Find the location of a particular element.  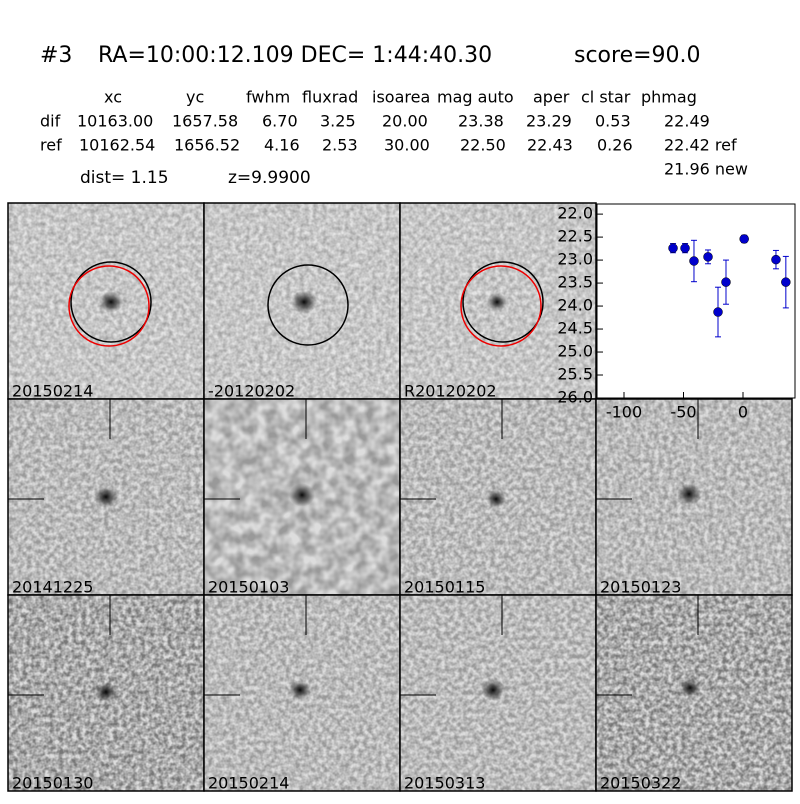

y-tick-label: 26.0 is located at coordinates (575, 397).